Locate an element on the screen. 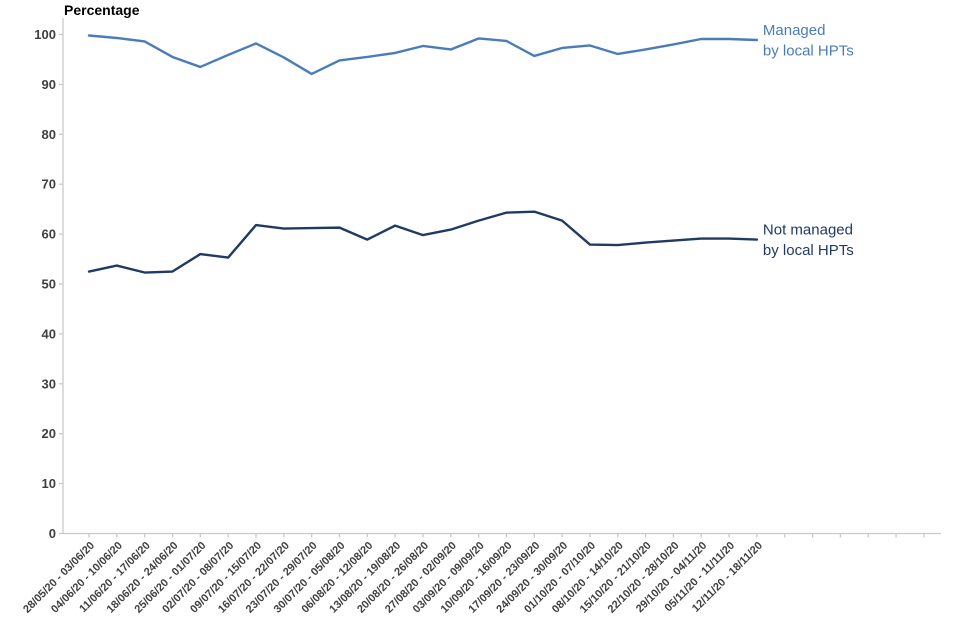  series-line-managed-by-local-hpts is located at coordinates (423, 55).